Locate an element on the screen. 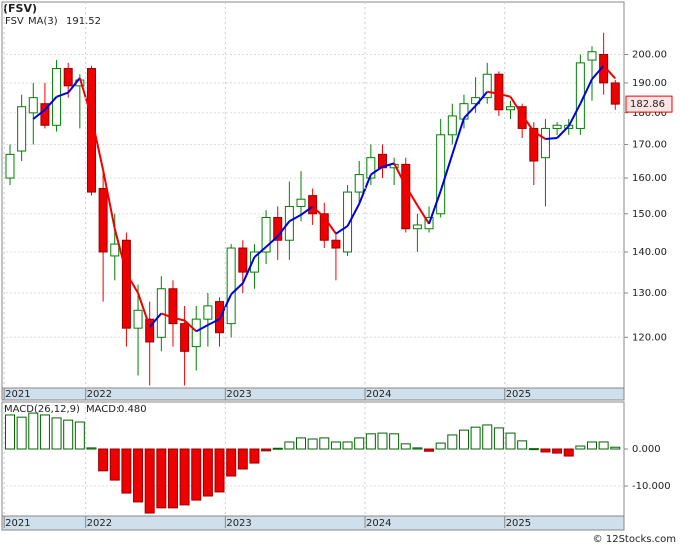 The image size is (680, 546). legend-name: FSV is located at coordinates (14, 21).